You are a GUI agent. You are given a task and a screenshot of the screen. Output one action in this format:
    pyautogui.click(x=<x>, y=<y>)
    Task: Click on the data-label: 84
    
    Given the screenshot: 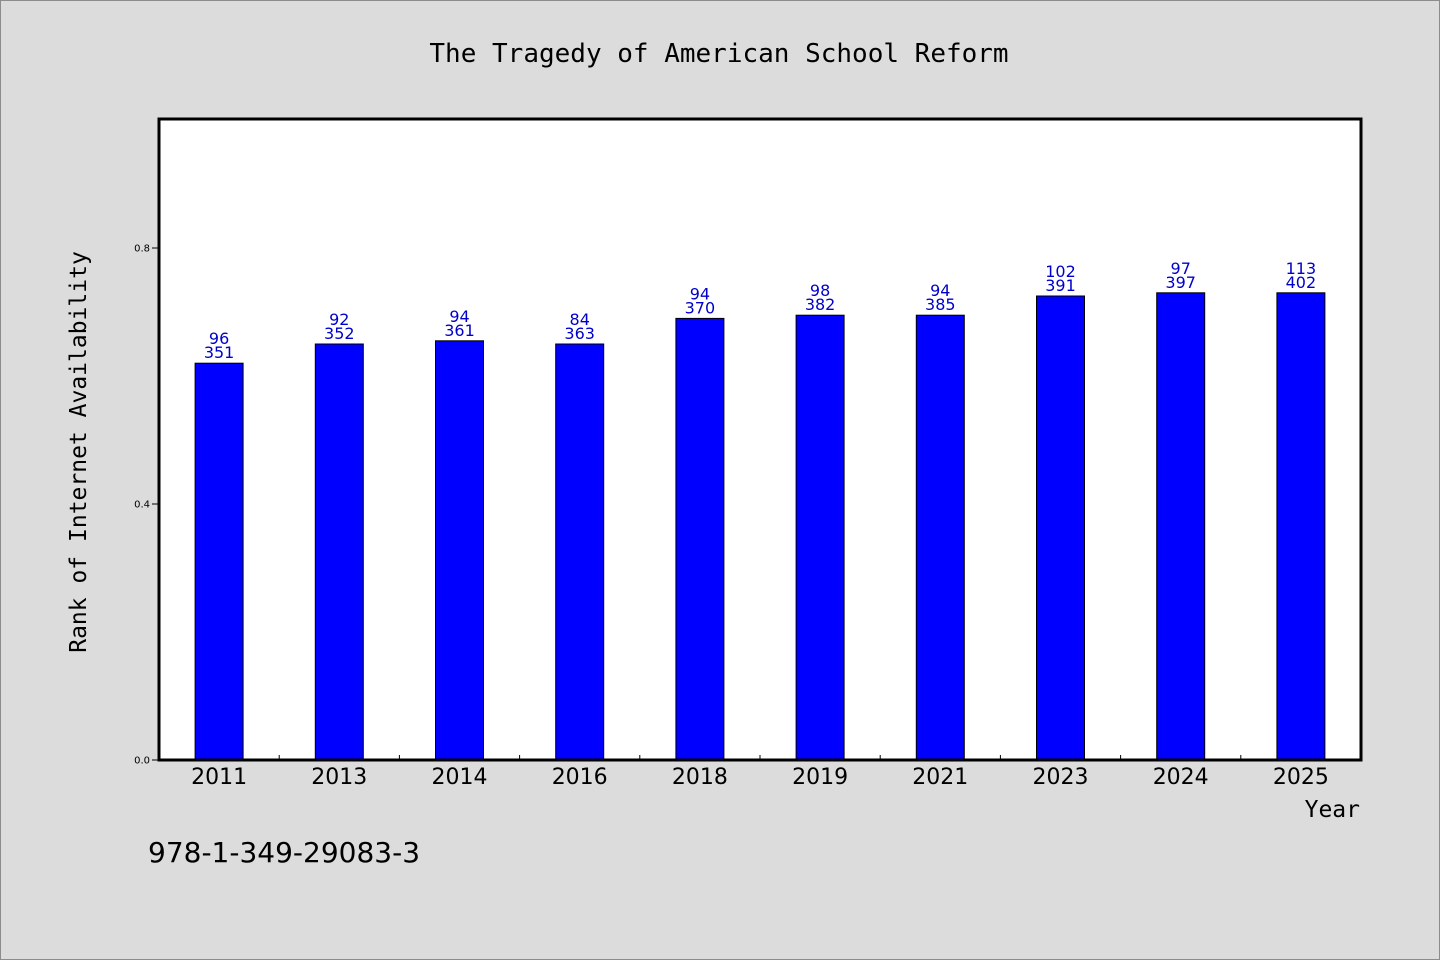 What is the action you would take?
    pyautogui.click(x=580, y=319)
    